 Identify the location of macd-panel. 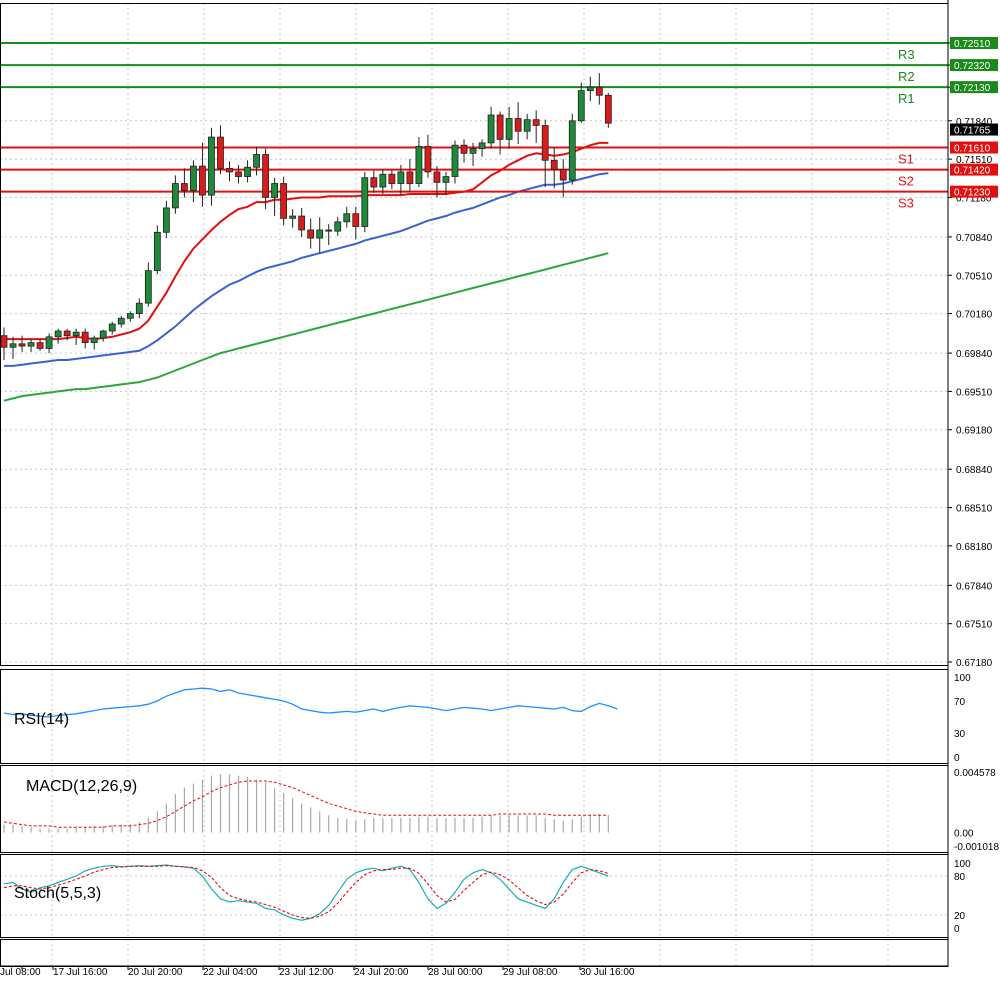
(306, 803).